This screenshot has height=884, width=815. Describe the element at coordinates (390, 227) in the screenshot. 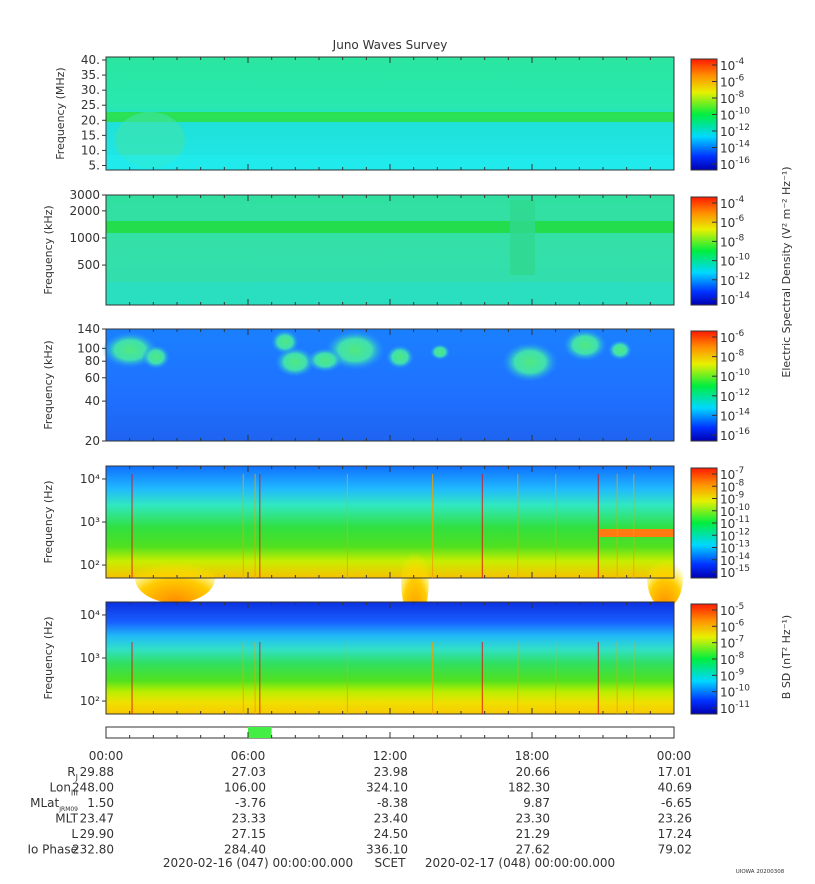

I see `panel-2-band` at that location.